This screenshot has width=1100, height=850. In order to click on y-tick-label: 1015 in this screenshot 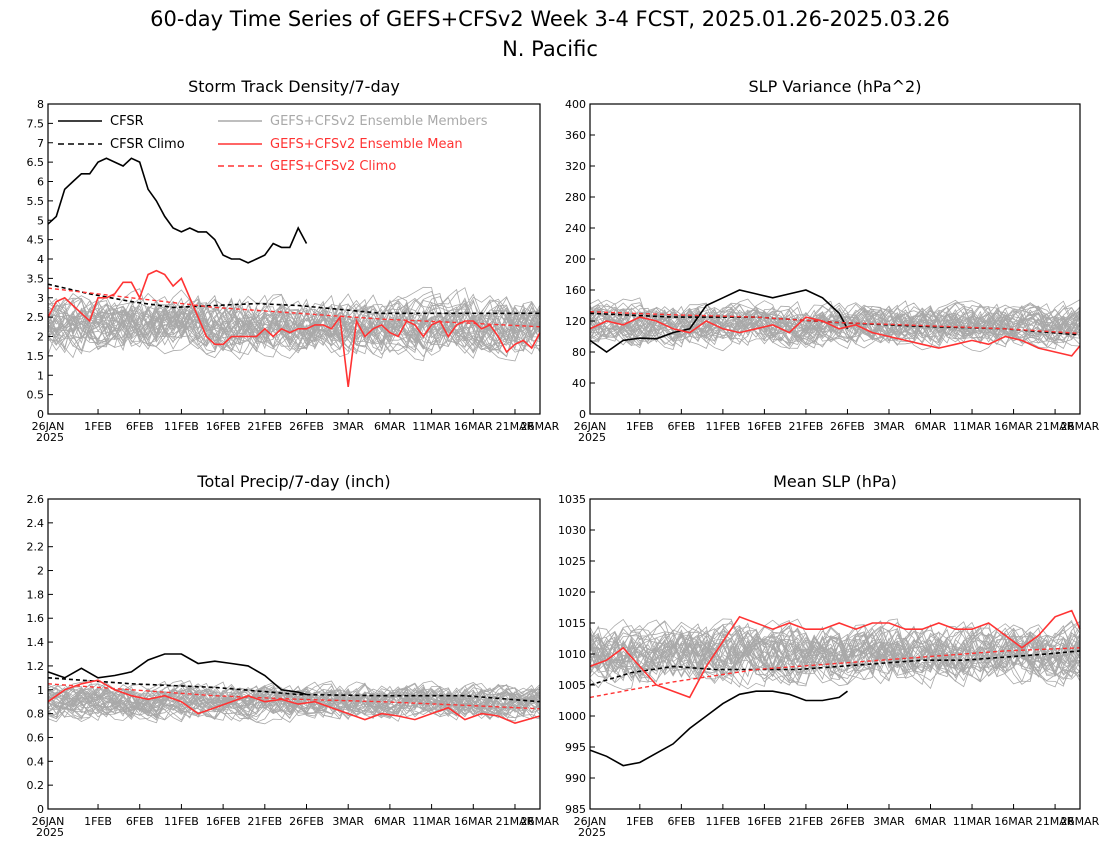, I will do `click(572, 623)`.